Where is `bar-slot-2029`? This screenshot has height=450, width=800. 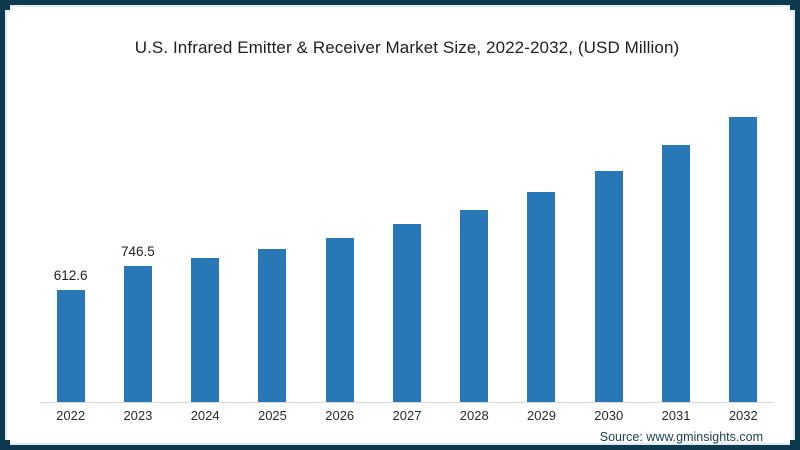 bar-slot-2029 is located at coordinates (541, 256).